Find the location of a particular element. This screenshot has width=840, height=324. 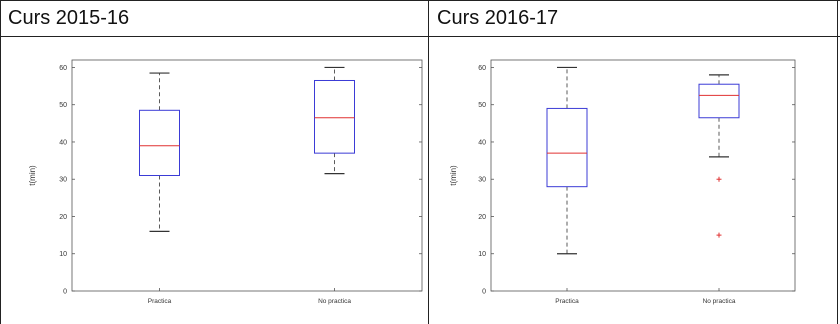

header-cell-2015-16: Curs 2015-16 is located at coordinates (69, 18).